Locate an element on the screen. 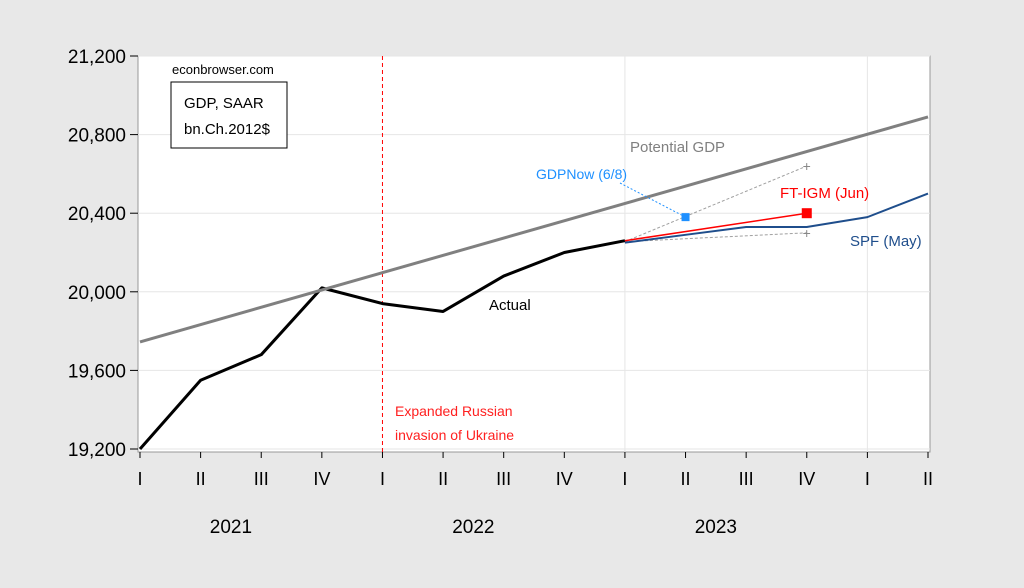 This screenshot has height=588, width=1024. ft-igm-upper-line is located at coordinates (715, 204).